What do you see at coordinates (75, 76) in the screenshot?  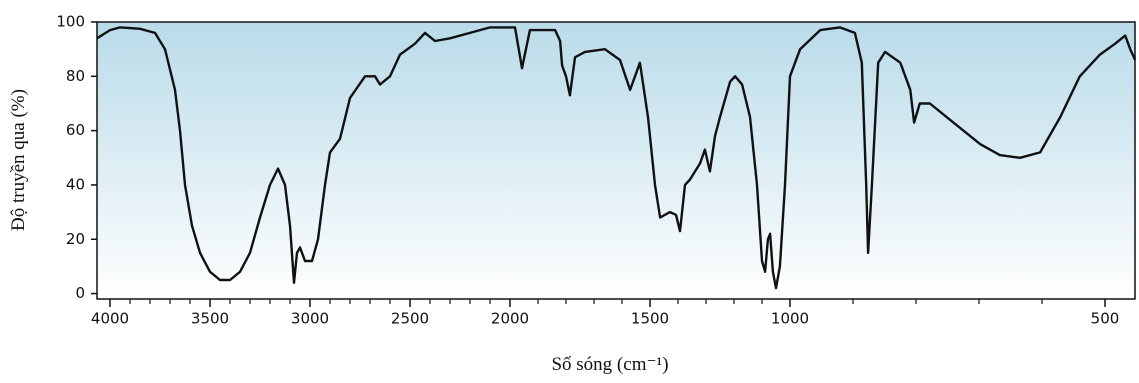 I see `y-tick-label: 80` at bounding box center [75, 76].